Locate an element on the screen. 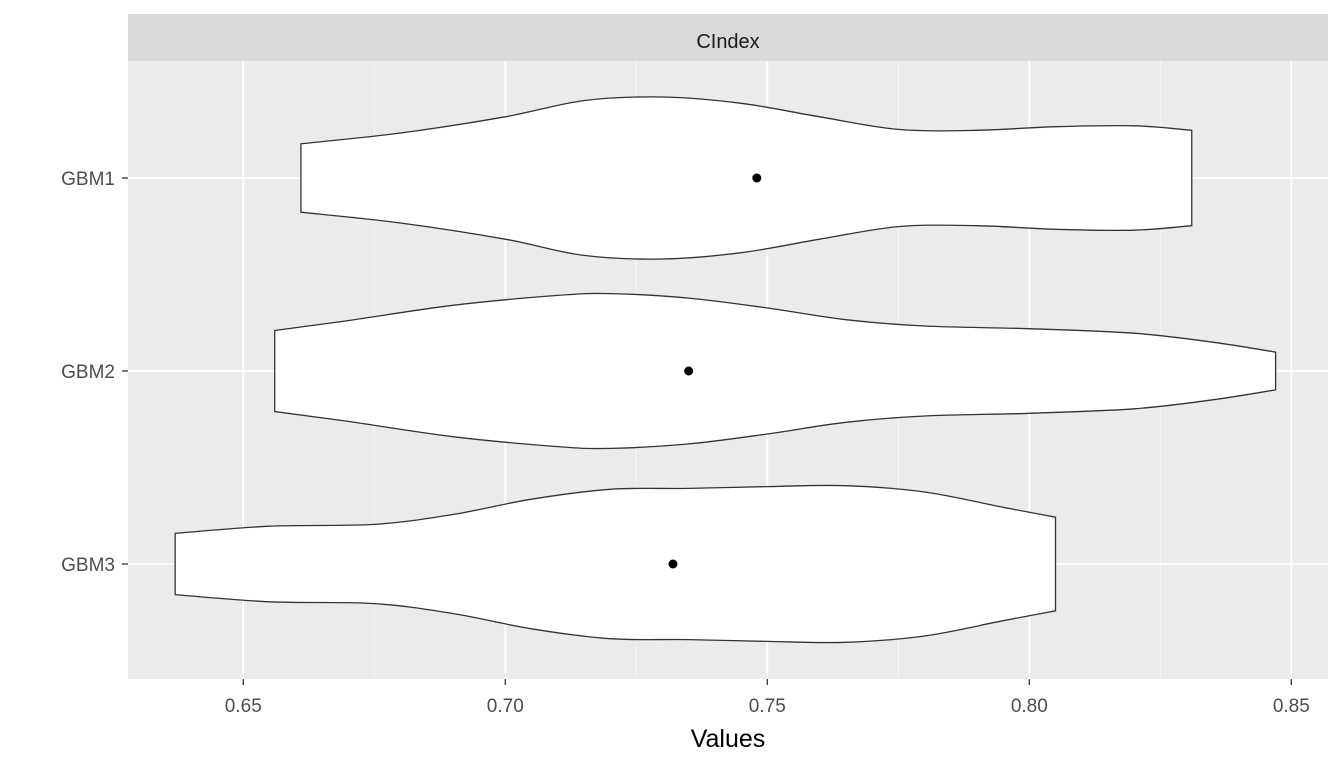 This screenshot has width=1344, height=768. facet-strip is located at coordinates (728, 37).